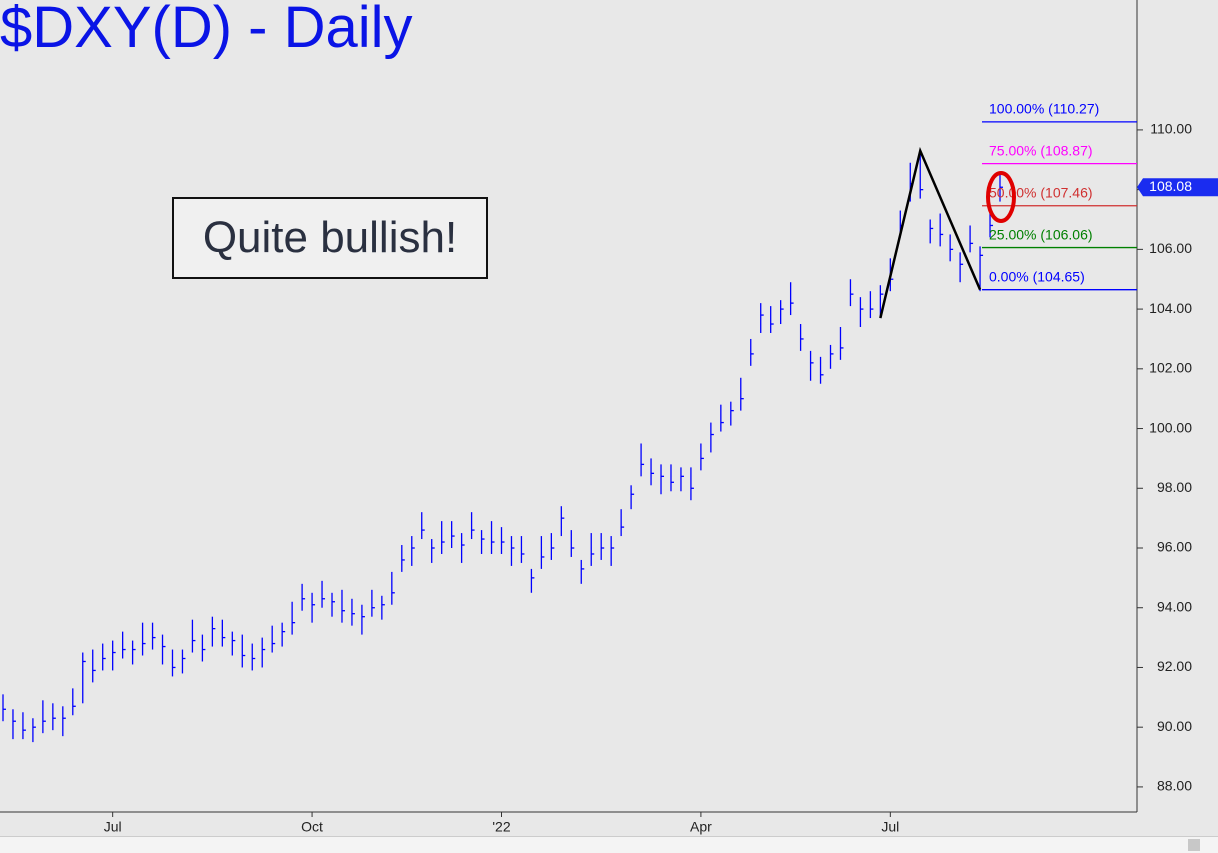  Describe the element at coordinates (1174, 666) in the screenshot. I see `y-tick-label: 92.00` at that location.